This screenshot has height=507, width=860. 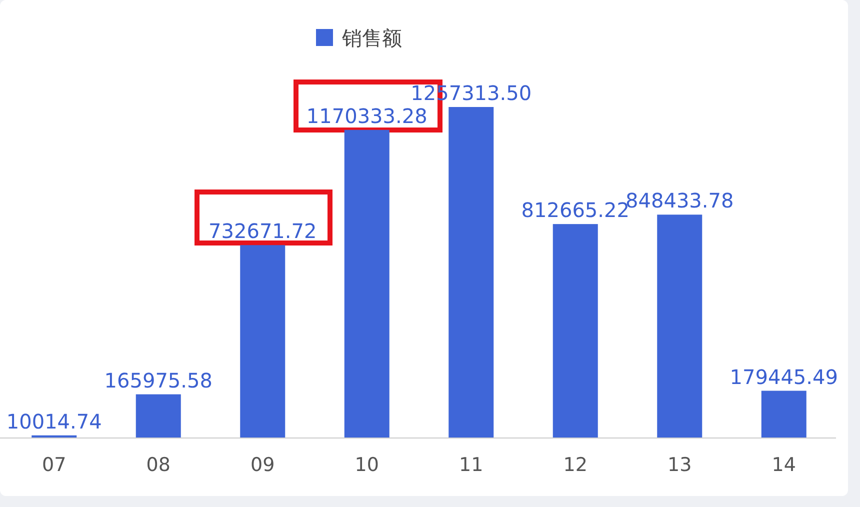 I want to click on data-label: 10014.74, so click(x=54, y=421).